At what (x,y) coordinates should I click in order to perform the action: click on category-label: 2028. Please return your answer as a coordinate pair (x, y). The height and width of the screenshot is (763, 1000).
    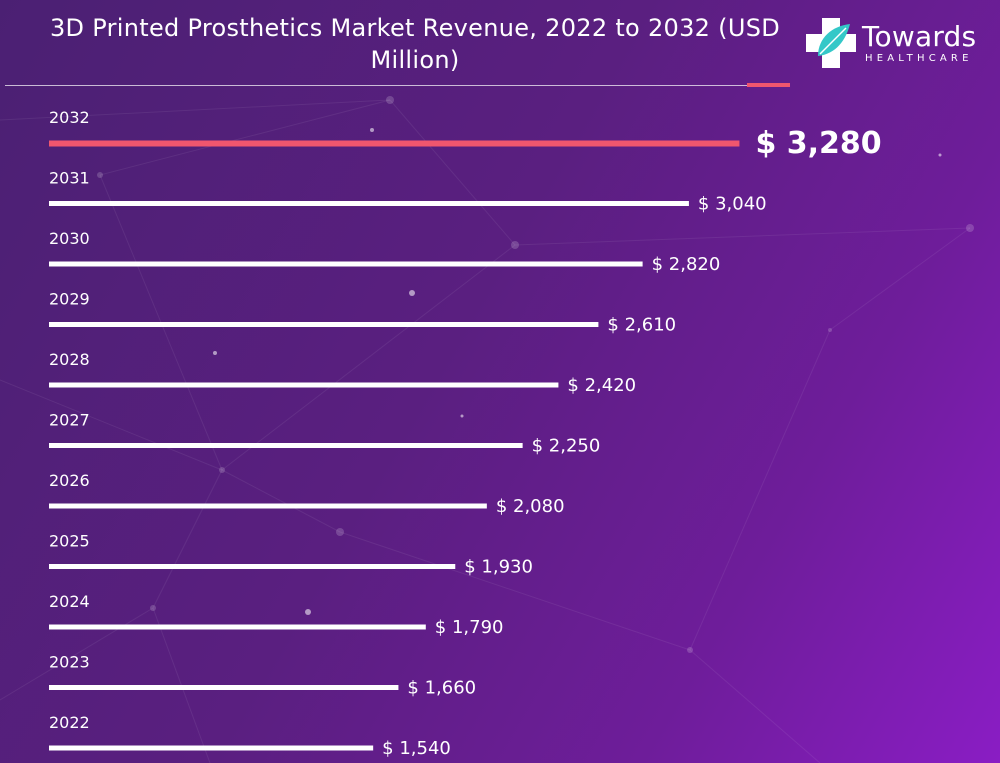
    Looking at the image, I should click on (69, 359).